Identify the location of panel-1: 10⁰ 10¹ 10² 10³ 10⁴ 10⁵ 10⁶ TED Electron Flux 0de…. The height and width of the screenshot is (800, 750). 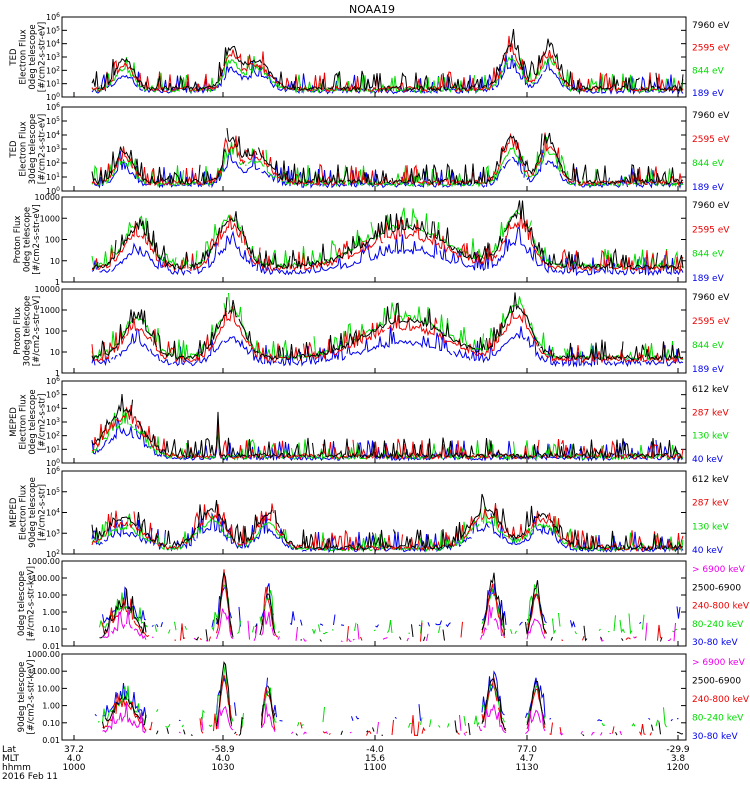
(369, 57).